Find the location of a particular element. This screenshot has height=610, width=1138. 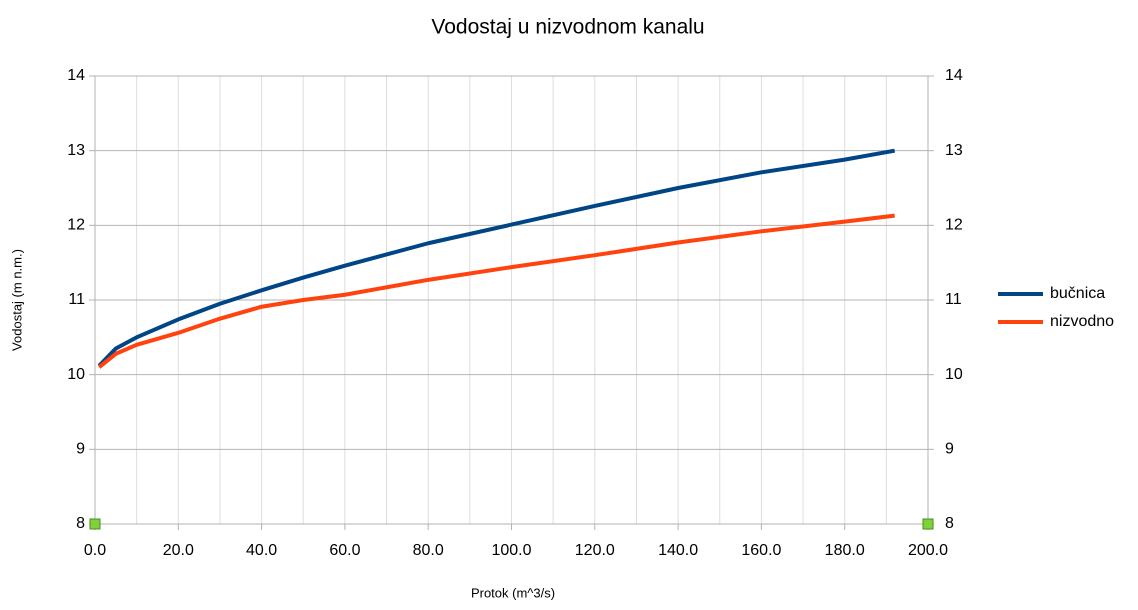

x-tick-label: 60.0 is located at coordinates (344, 550).